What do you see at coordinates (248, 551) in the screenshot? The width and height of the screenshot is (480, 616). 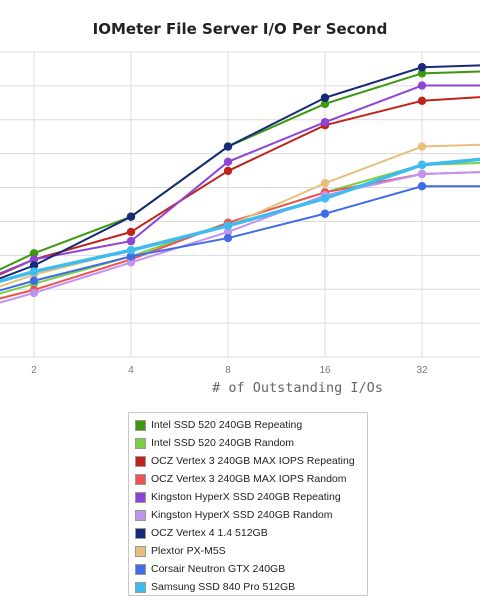 I see `legend-item: Plextor PX-M5S` at bounding box center [248, 551].